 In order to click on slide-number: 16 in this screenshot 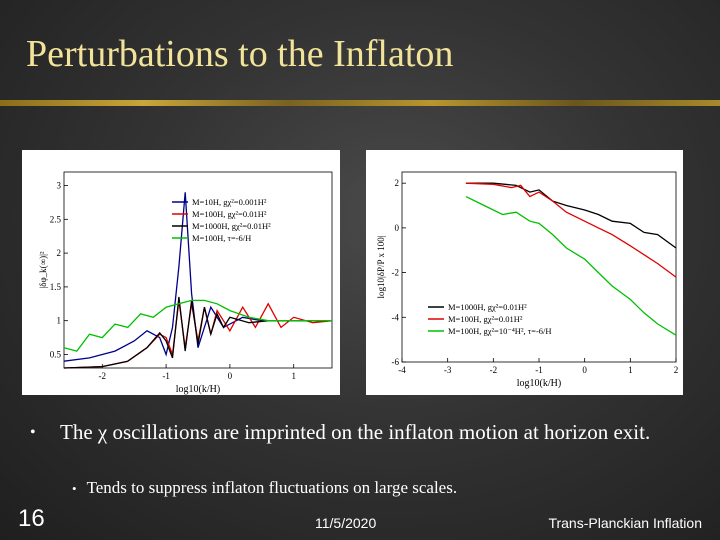, I will do `click(31, 518)`.